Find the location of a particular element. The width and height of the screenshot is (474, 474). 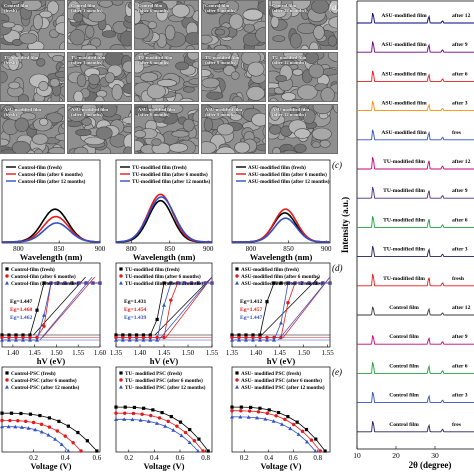

panel-letter-e: (e) is located at coordinates (337, 372).